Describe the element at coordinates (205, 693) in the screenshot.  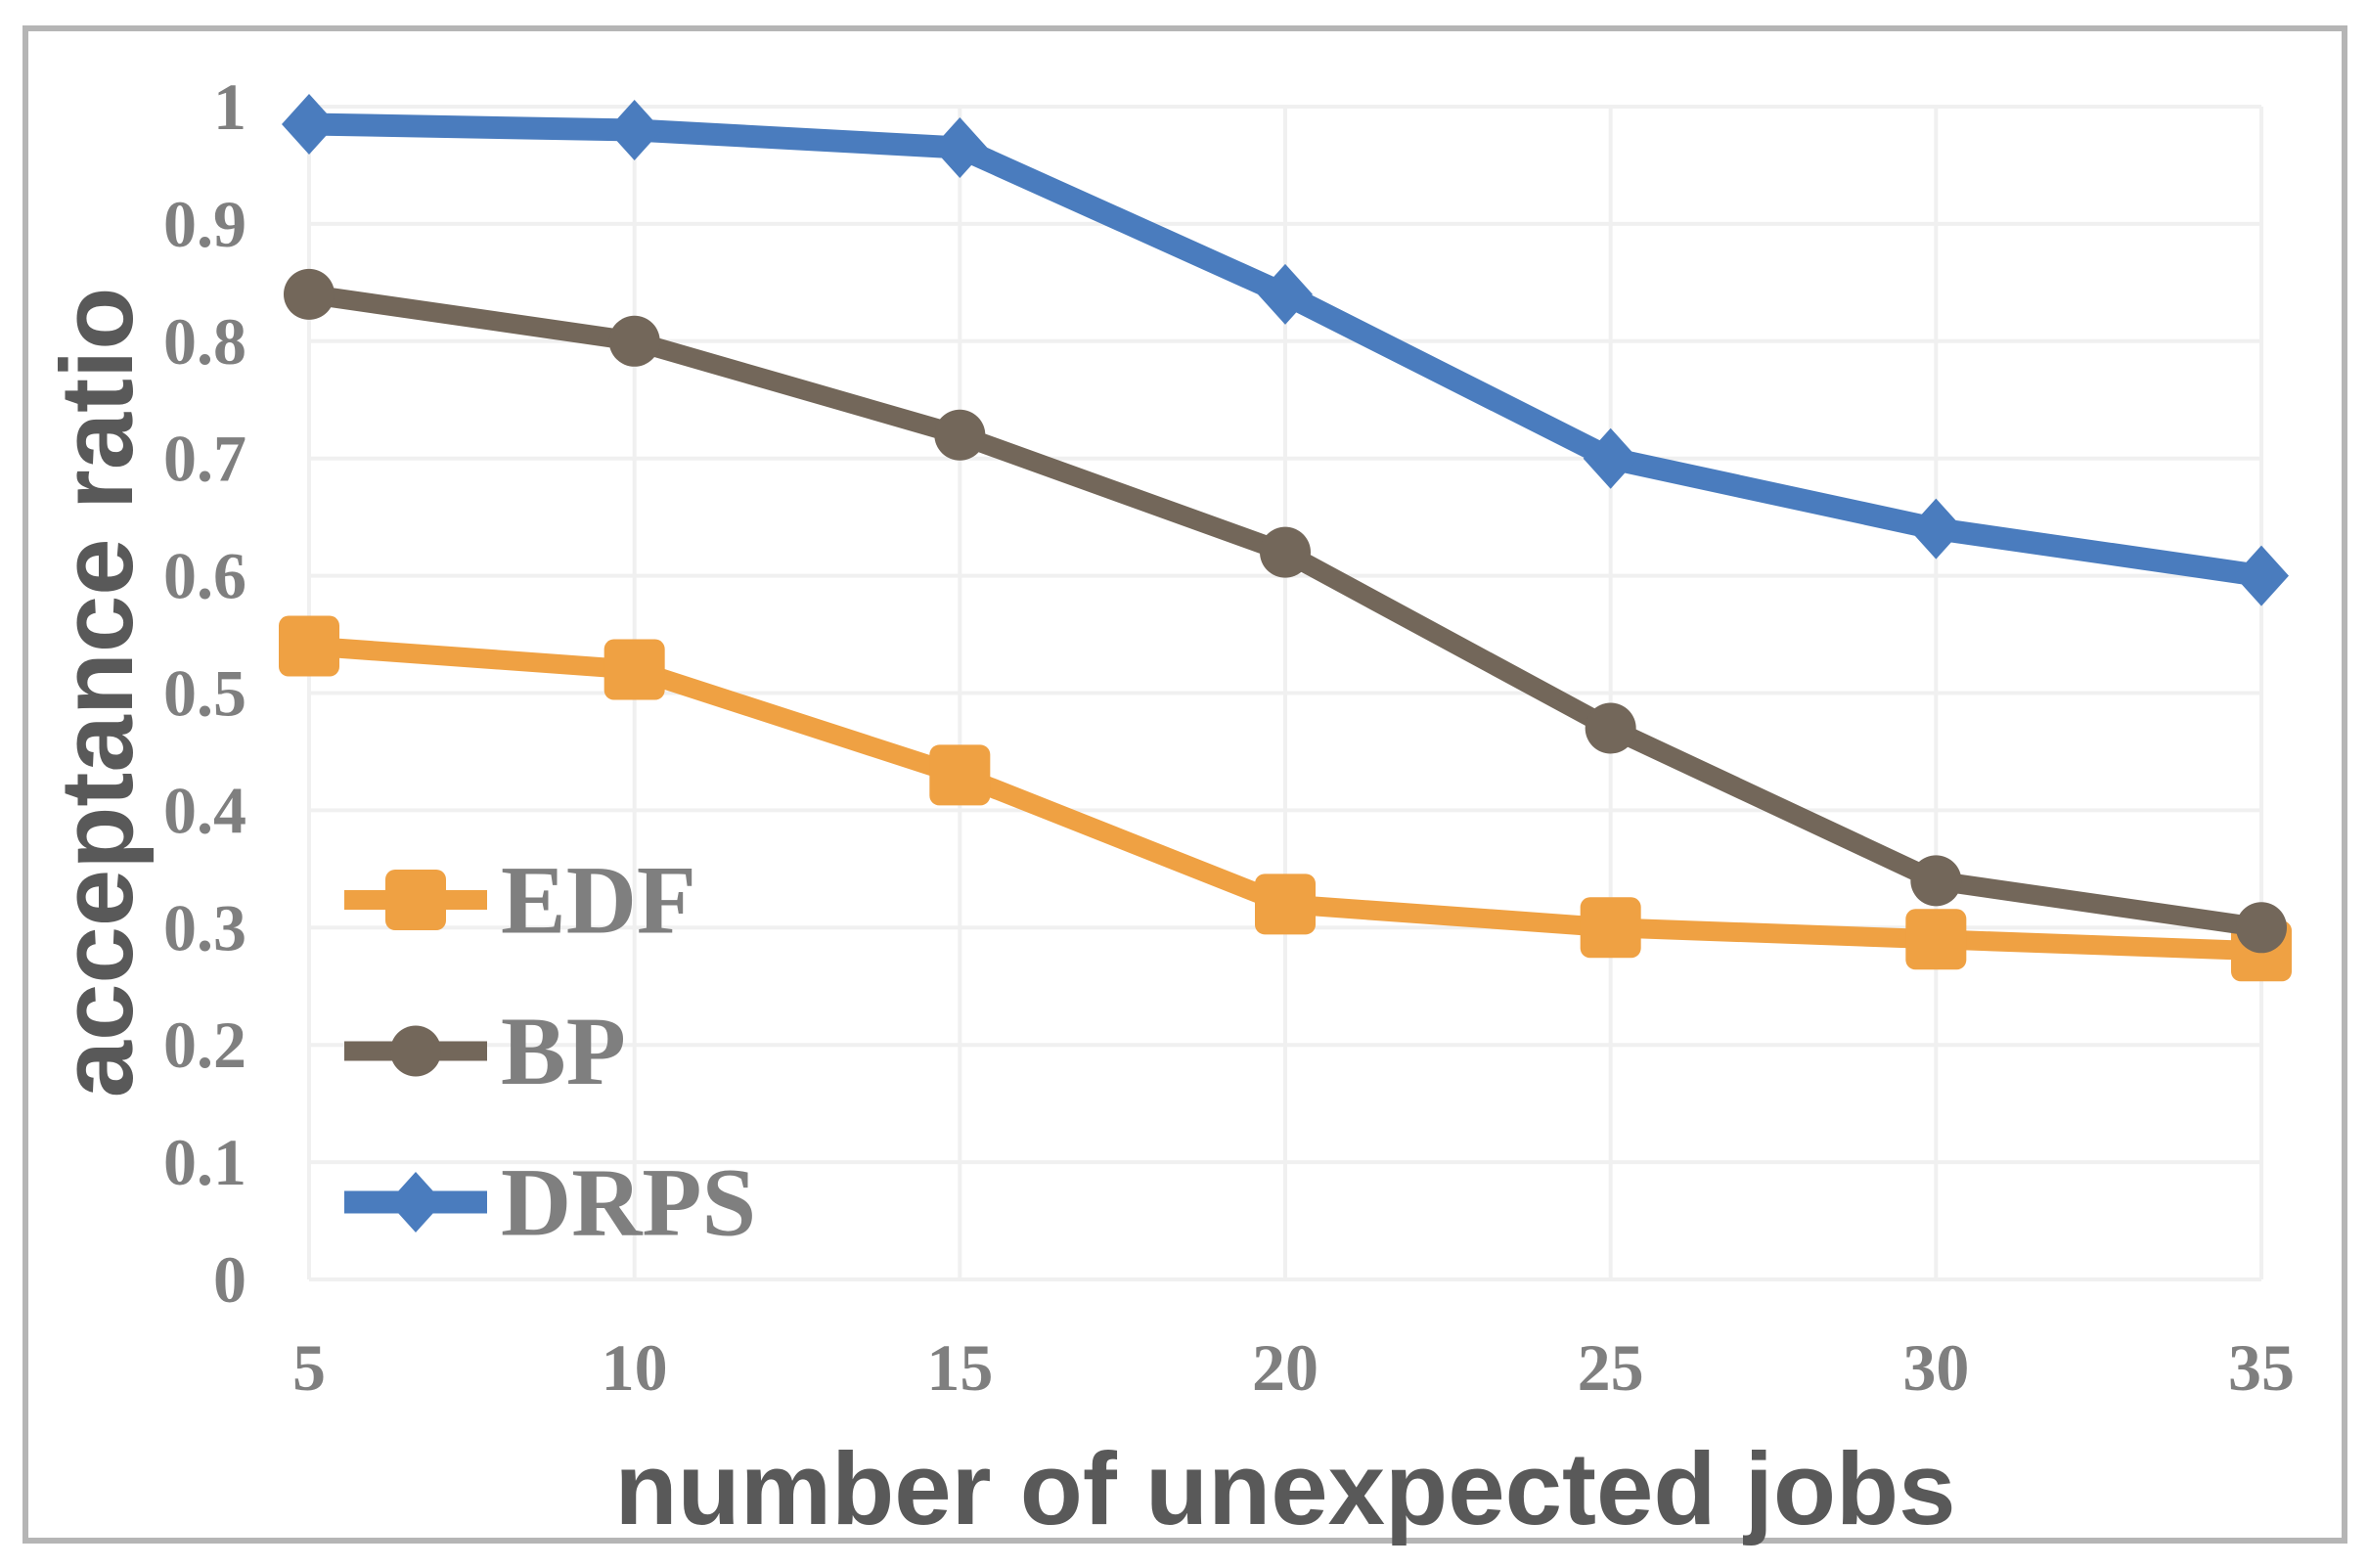
I see `y-tick-label-0.5: 0.5` at that location.